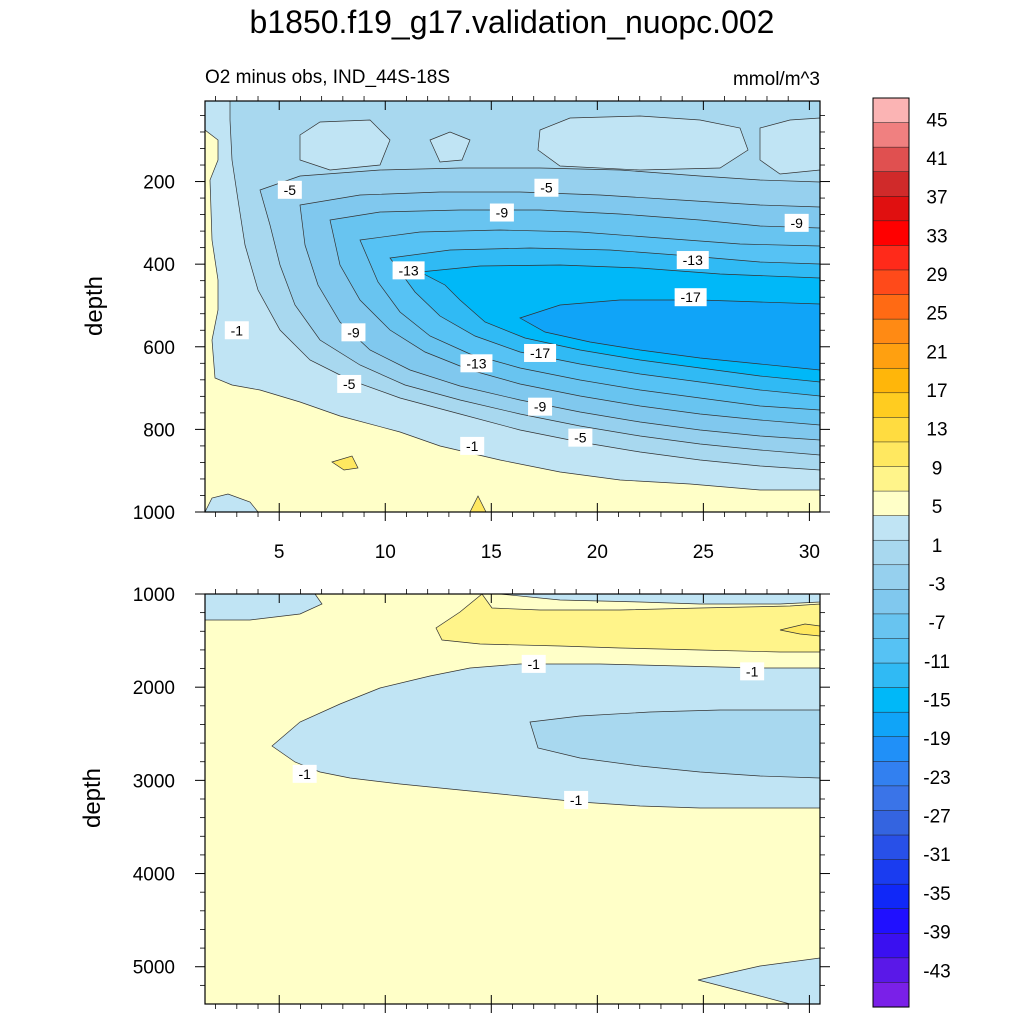 This screenshot has height=1024, width=1024. I want to click on x-tick-label: 5, so click(279, 552).